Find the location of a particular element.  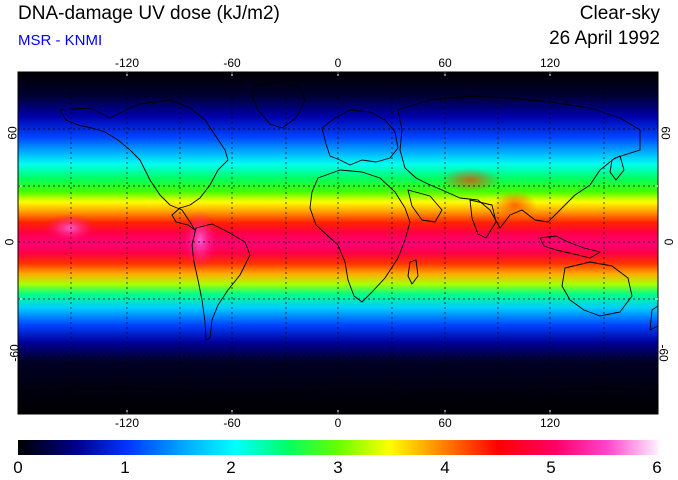

coast-antarctica-edge is located at coordinates (338, 391).